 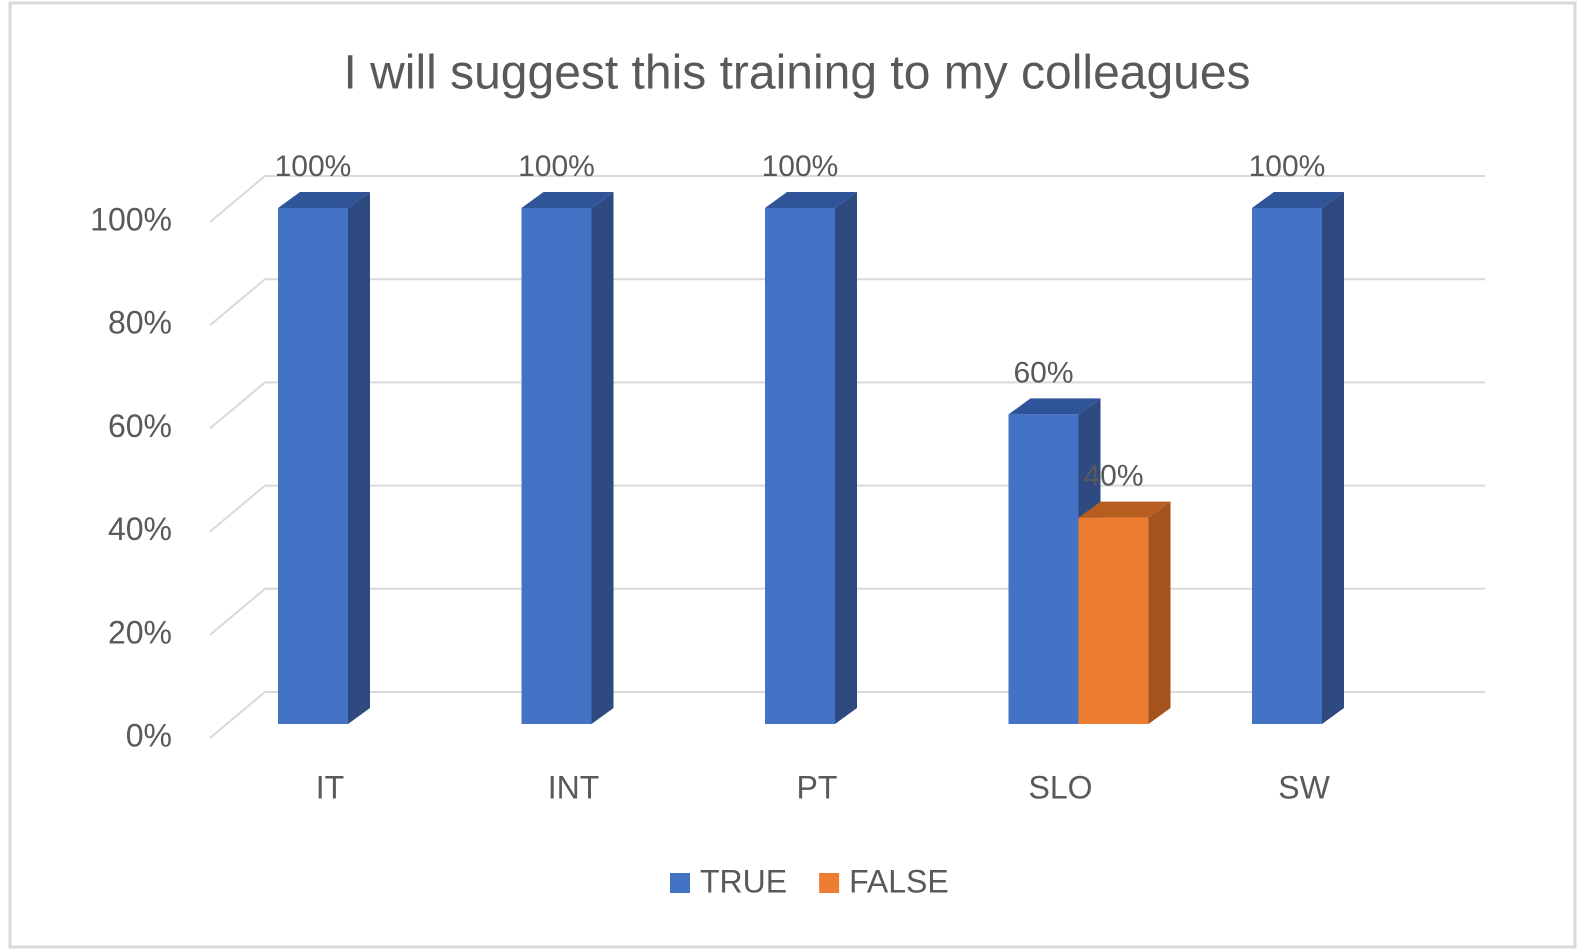 I want to click on x-tick-label: PT, so click(x=817, y=787).